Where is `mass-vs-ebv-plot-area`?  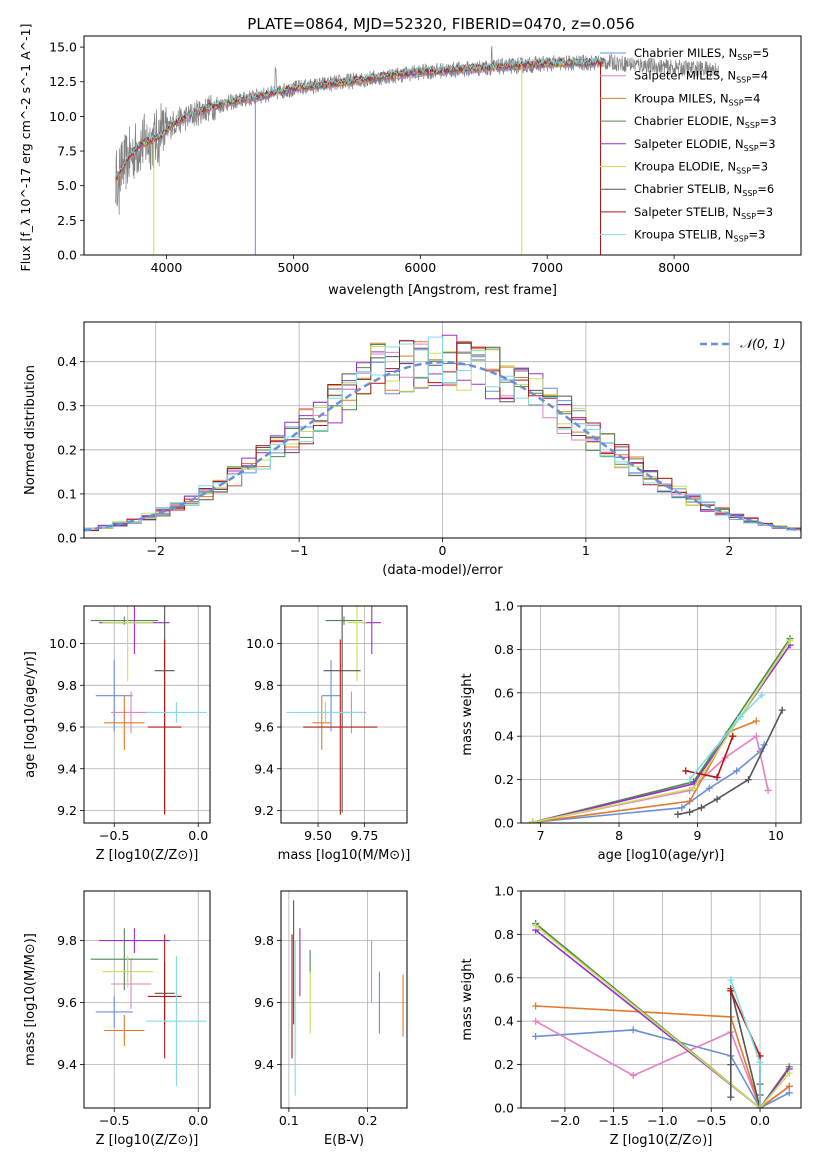
mass-vs-ebv-plot-area is located at coordinates (344, 999).